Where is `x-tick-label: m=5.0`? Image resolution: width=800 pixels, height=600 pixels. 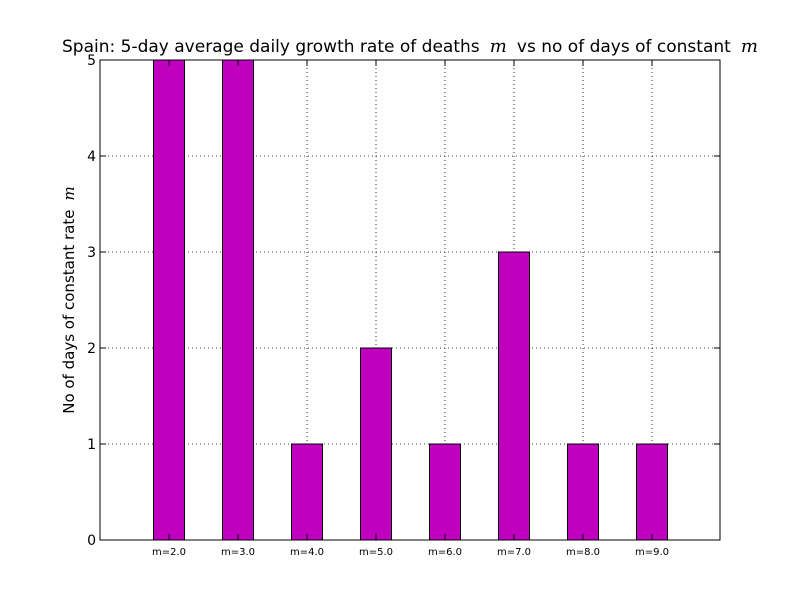
x-tick-label: m=5.0 is located at coordinates (376, 552).